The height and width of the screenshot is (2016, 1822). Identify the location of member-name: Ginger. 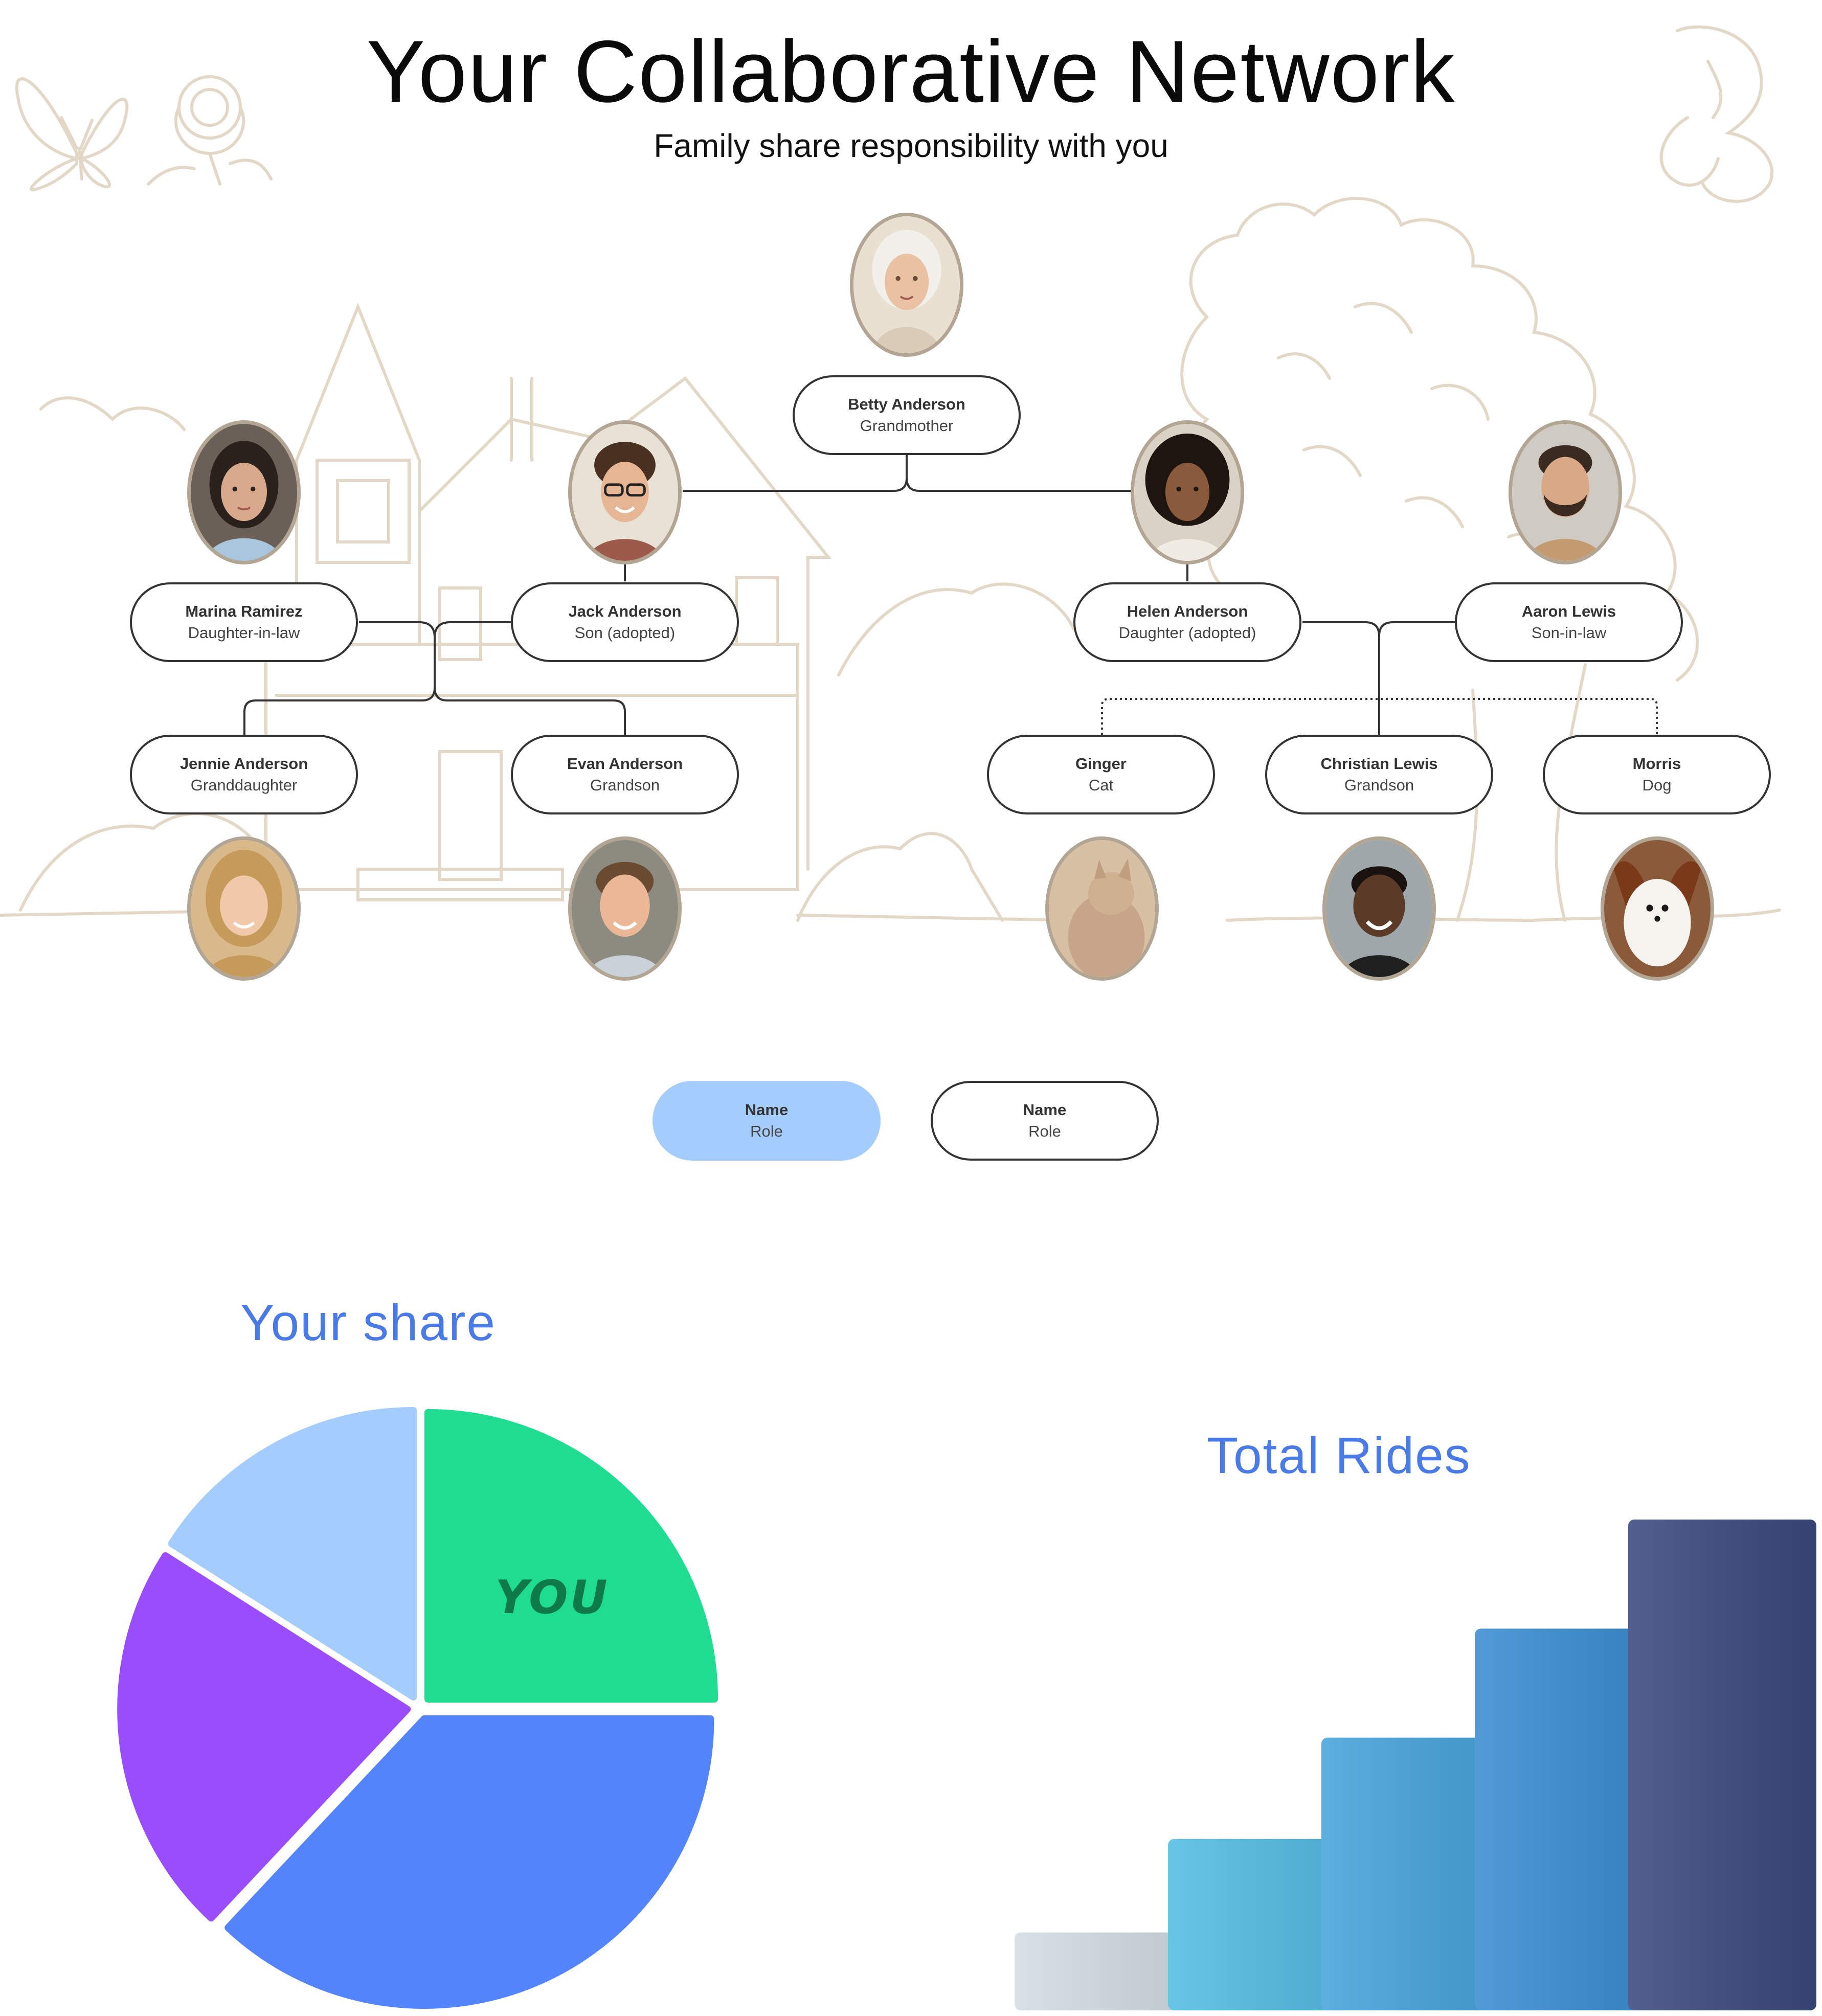
(1101, 764).